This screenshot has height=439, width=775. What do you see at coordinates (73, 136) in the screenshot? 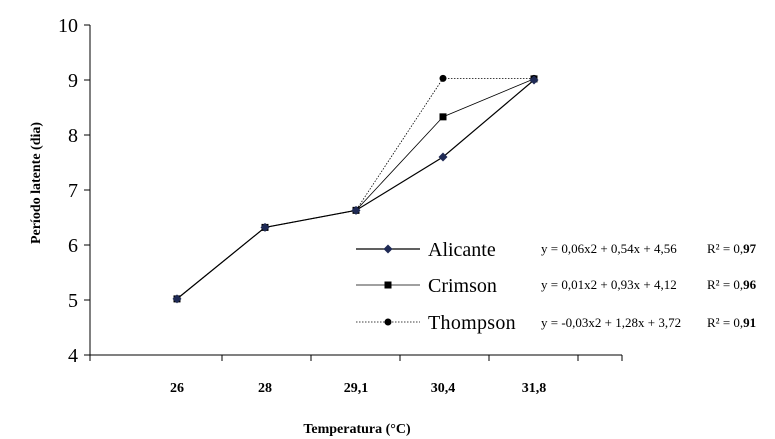
I see `y-tick-label: 8` at bounding box center [73, 136].